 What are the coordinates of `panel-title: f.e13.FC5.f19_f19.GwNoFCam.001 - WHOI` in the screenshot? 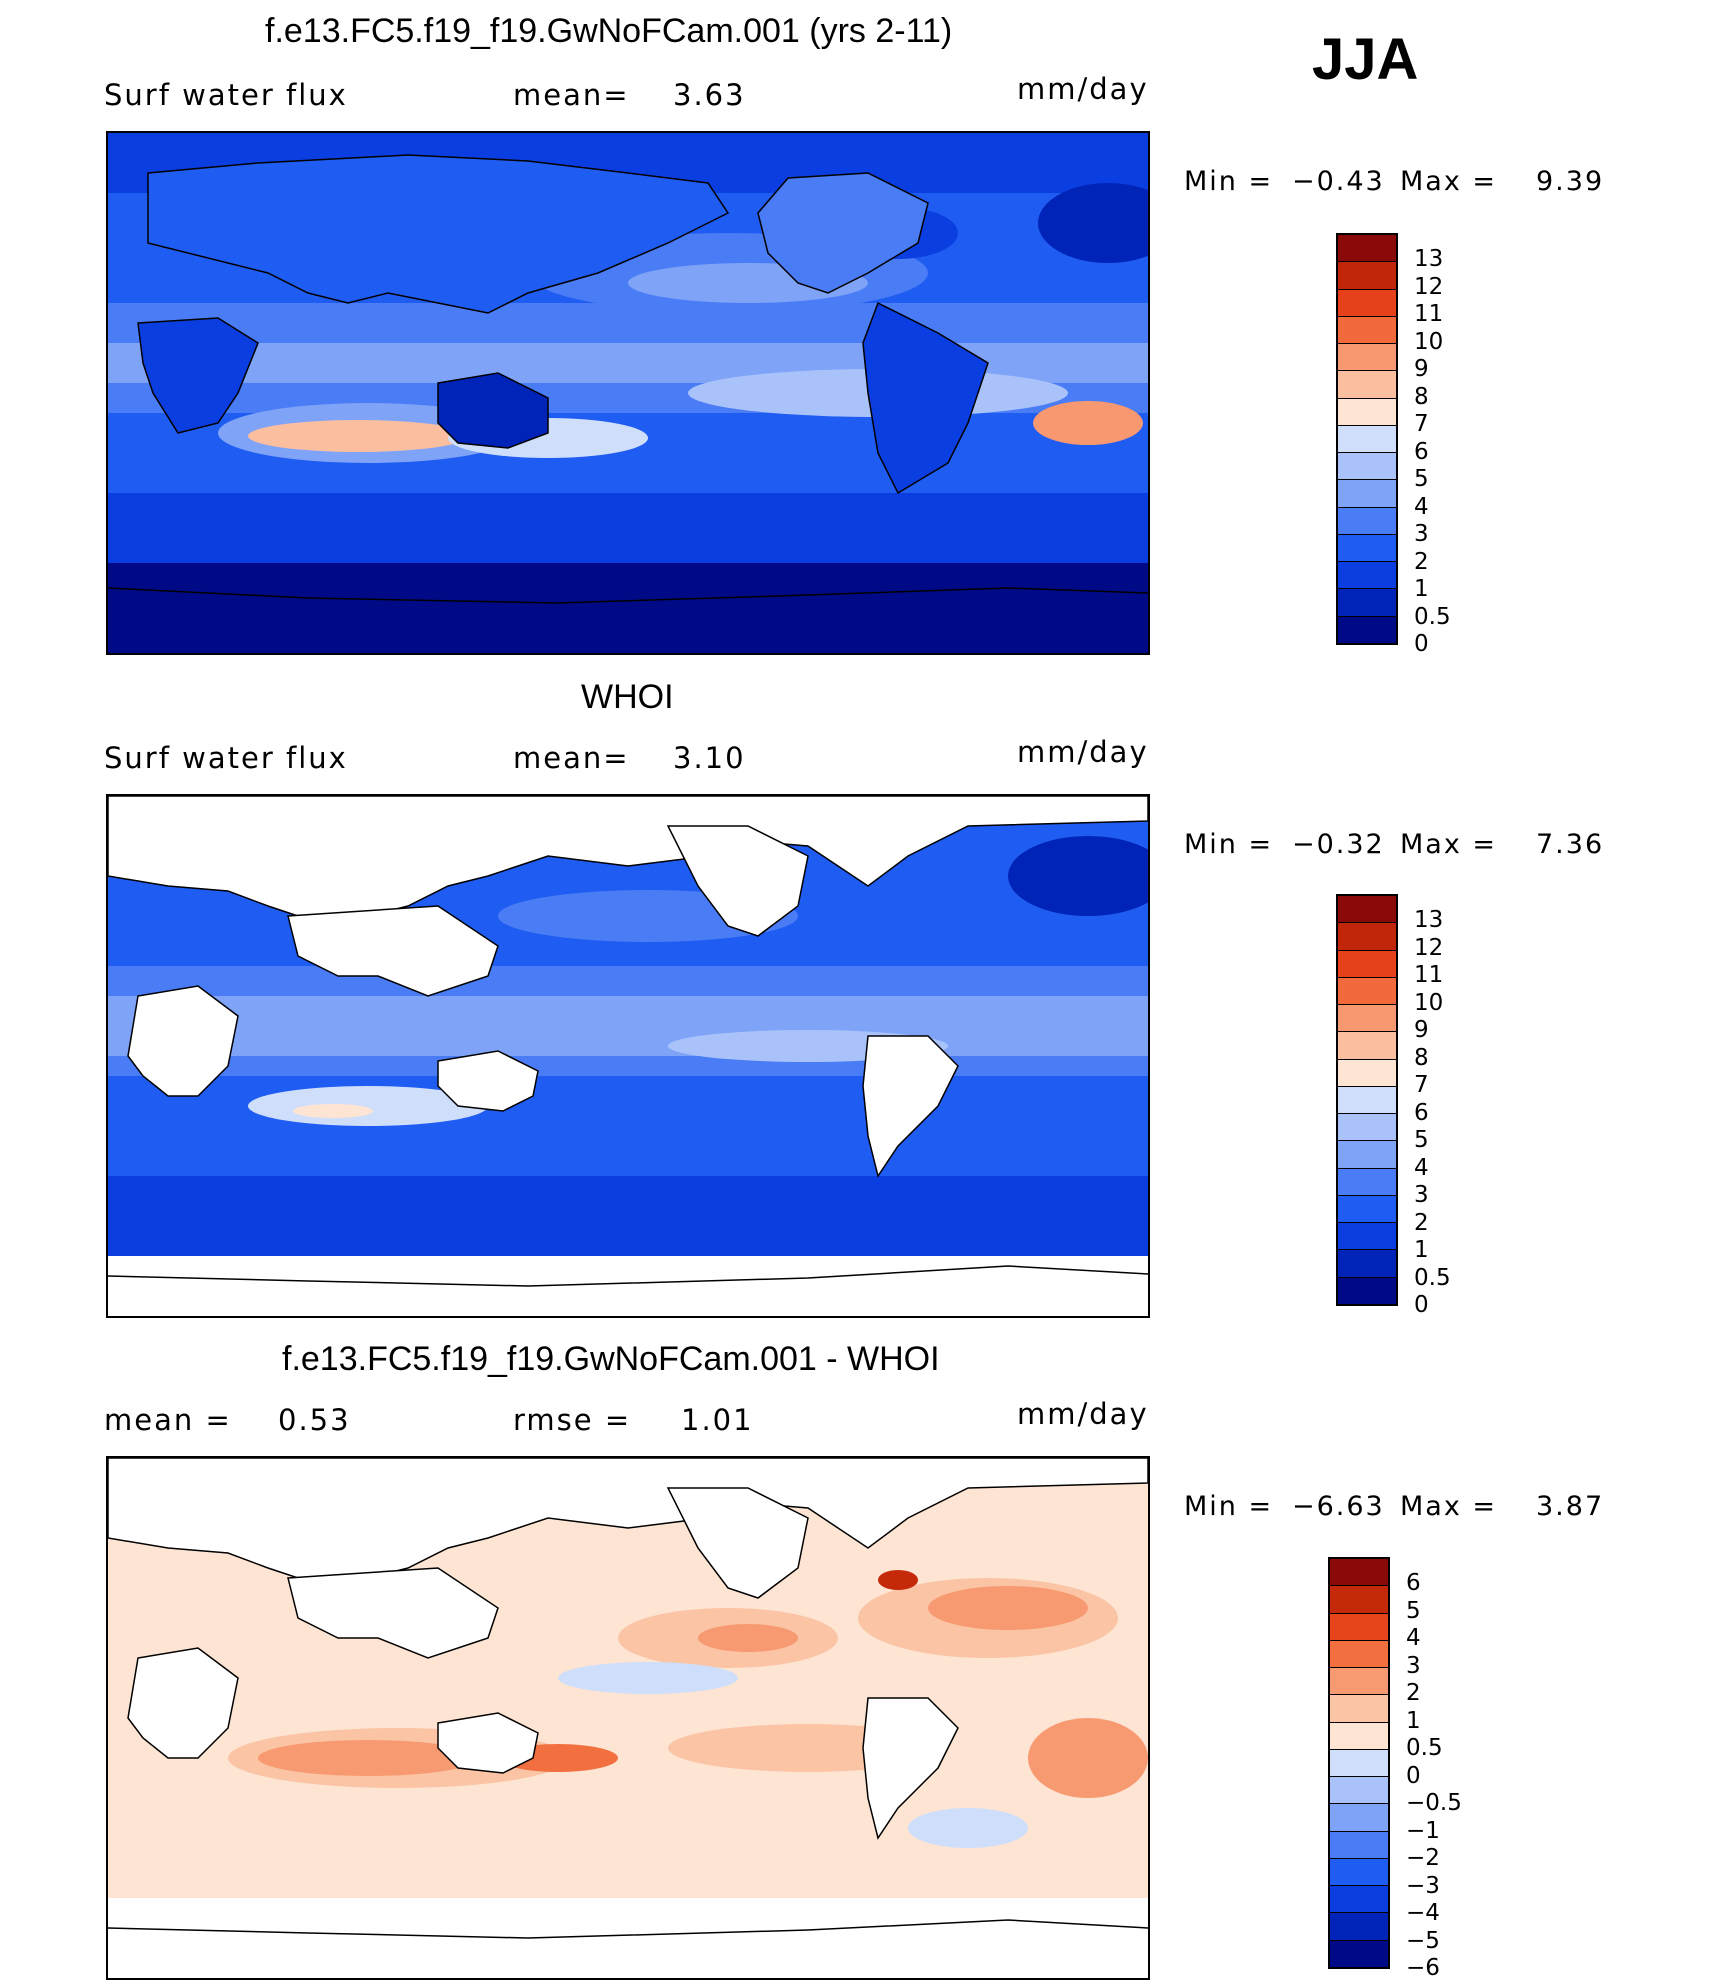 It's located at (611, 1359).